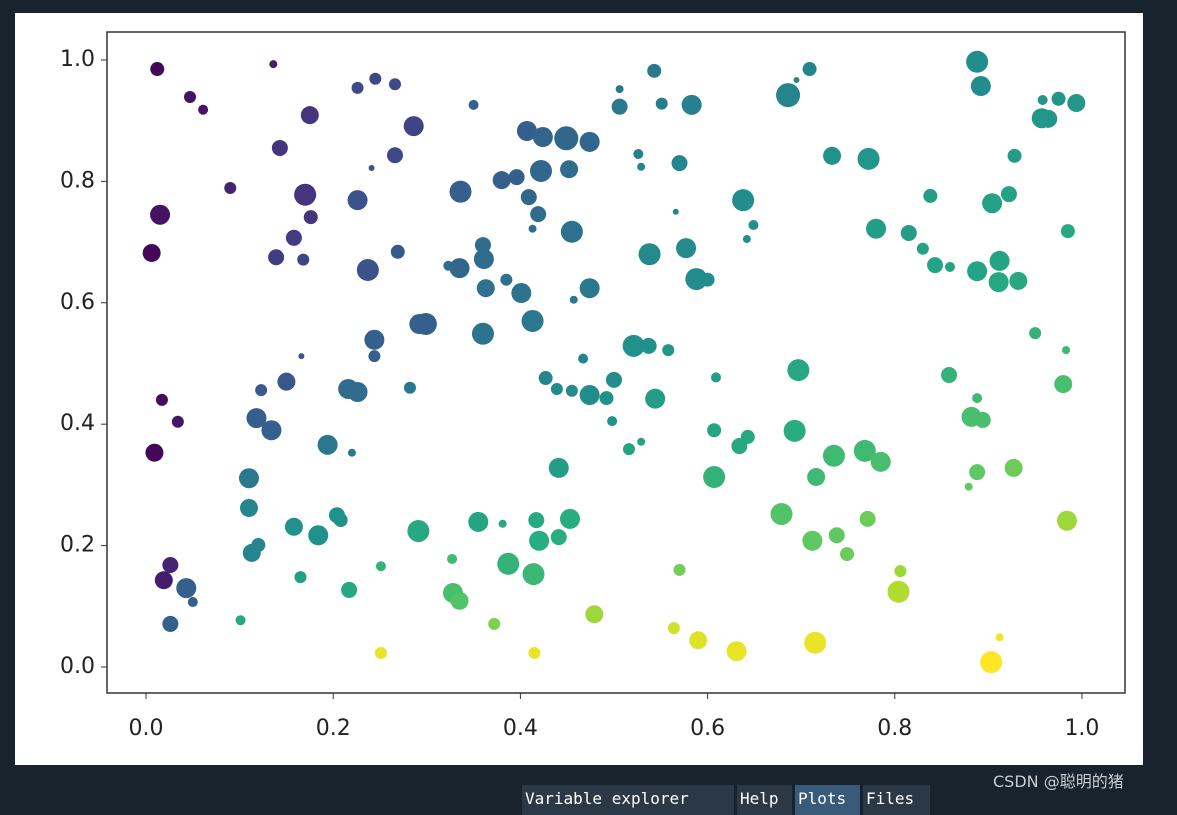  I want to click on y-tick-label: 0.0, so click(77, 666).